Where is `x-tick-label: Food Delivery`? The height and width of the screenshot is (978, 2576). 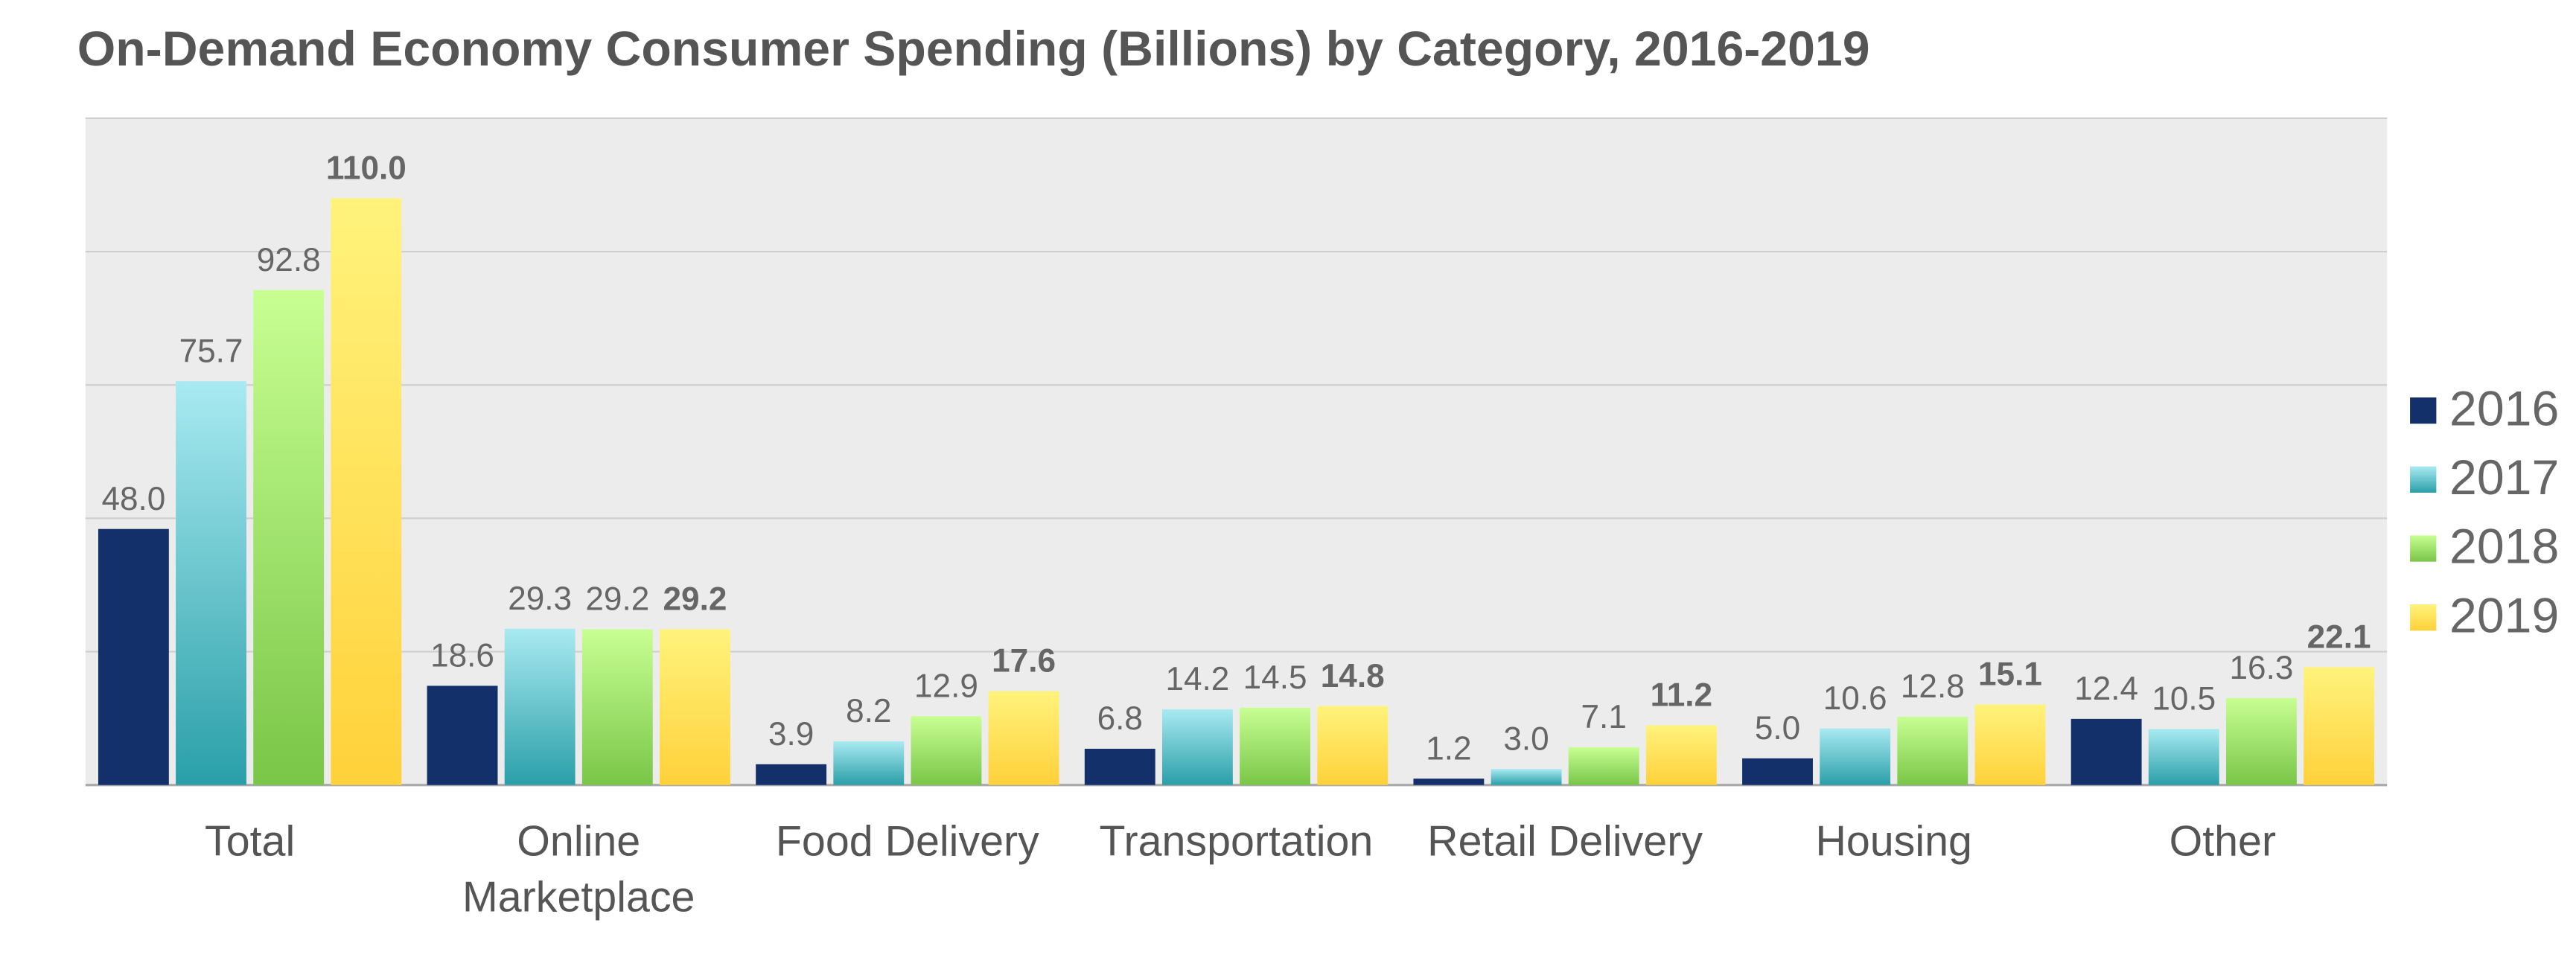 x-tick-label: Food Delivery is located at coordinates (907, 841).